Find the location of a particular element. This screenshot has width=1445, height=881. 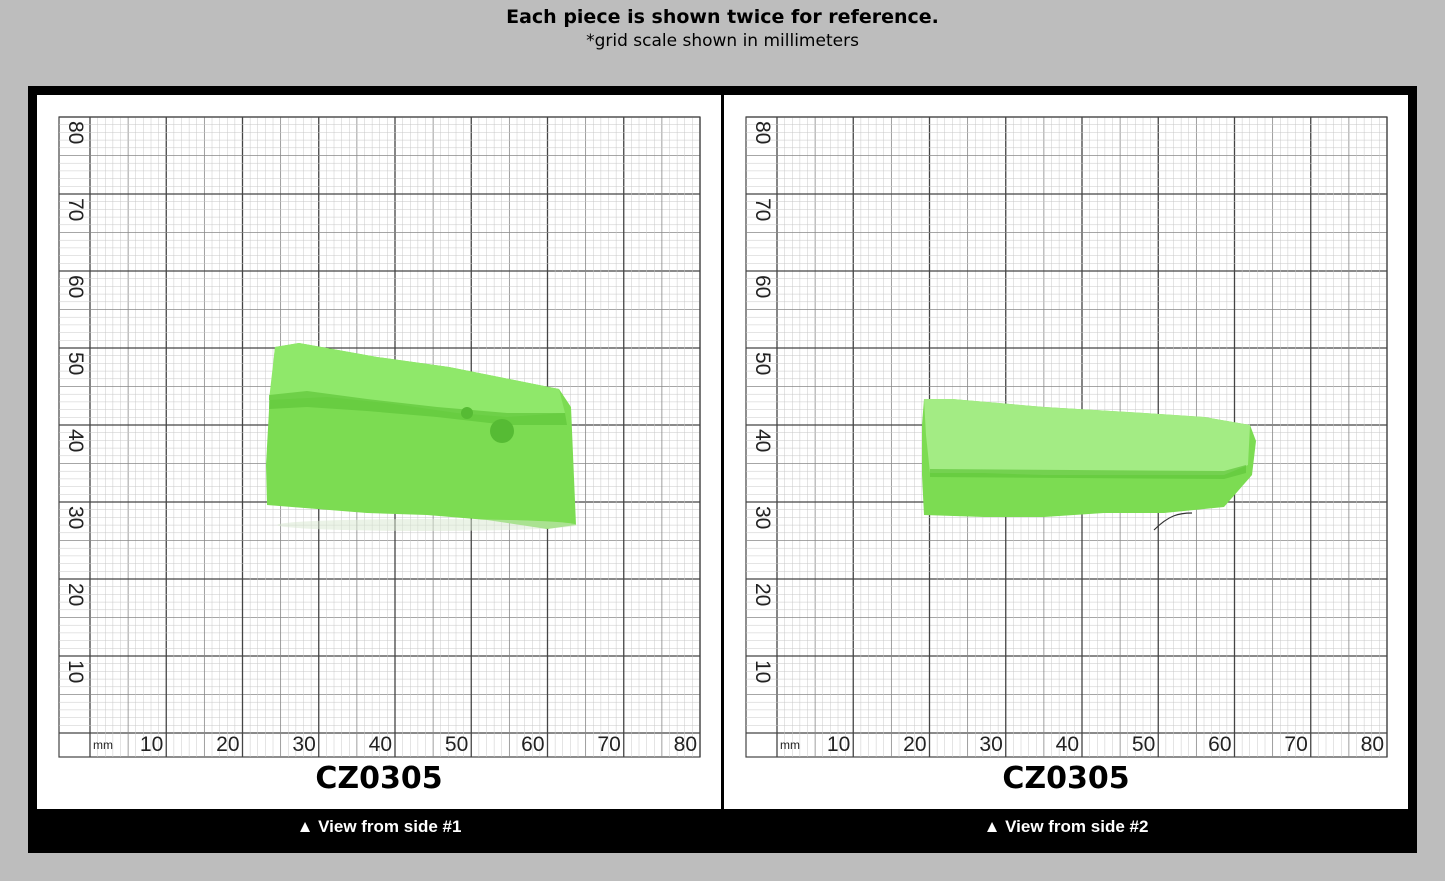

stone-edge-line is located at coordinates (1088, 472).